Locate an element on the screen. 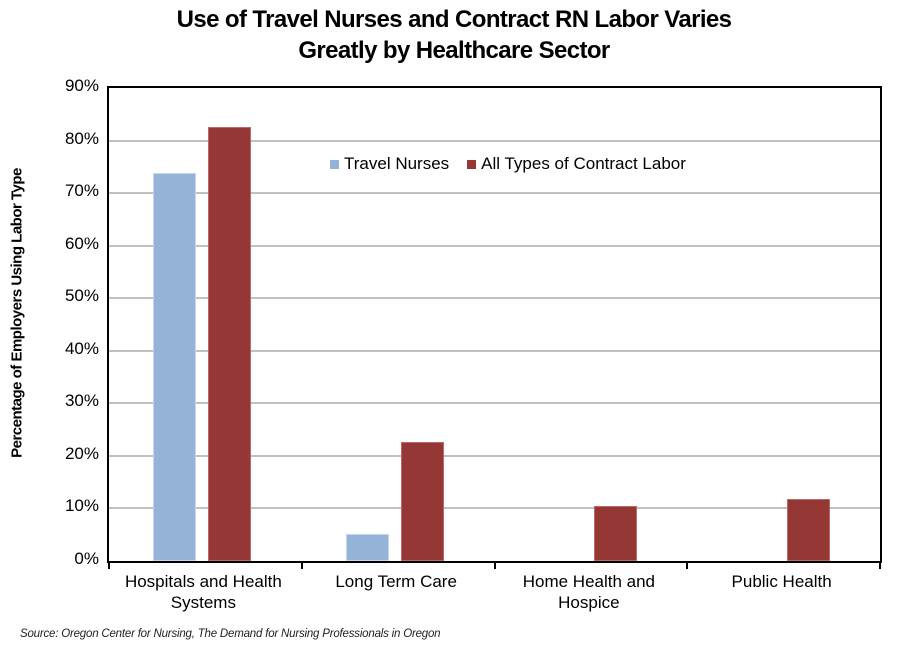 The image size is (908, 657). legend-item: Travel Nurses is located at coordinates (389, 164).